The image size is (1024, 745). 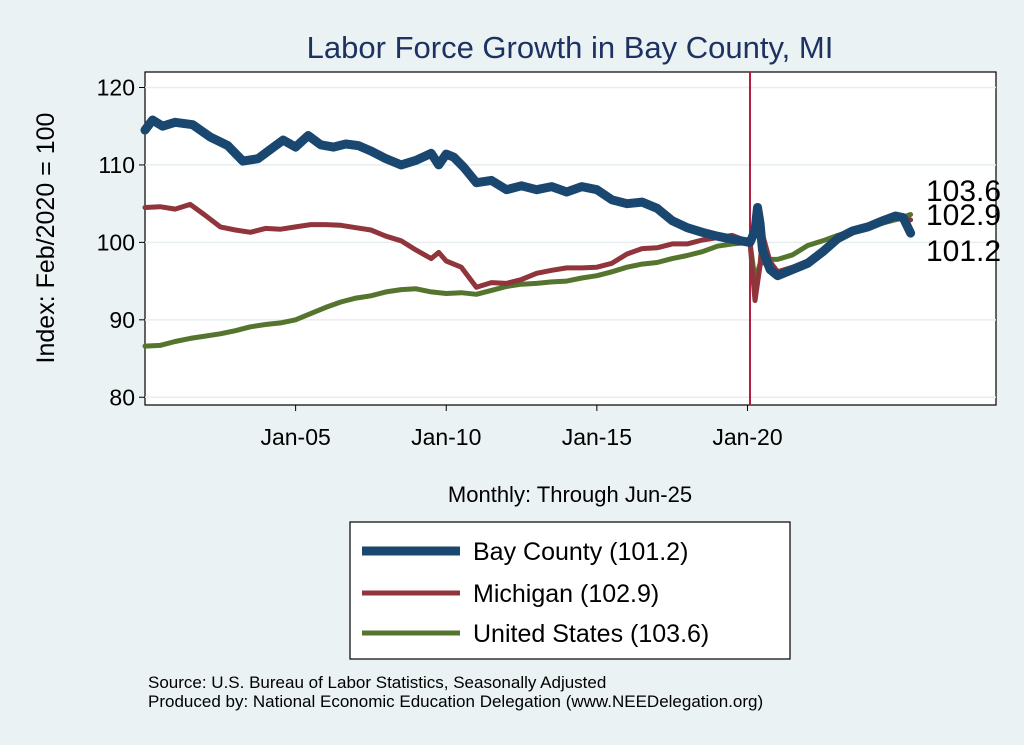 What do you see at coordinates (747, 437) in the screenshot?
I see `x-tick-label: Jan-20` at bounding box center [747, 437].